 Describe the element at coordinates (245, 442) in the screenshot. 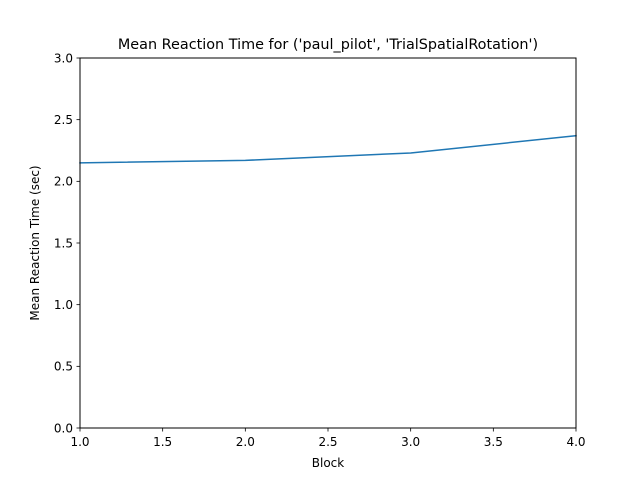

I see `x-tick-label: 2.0` at that location.